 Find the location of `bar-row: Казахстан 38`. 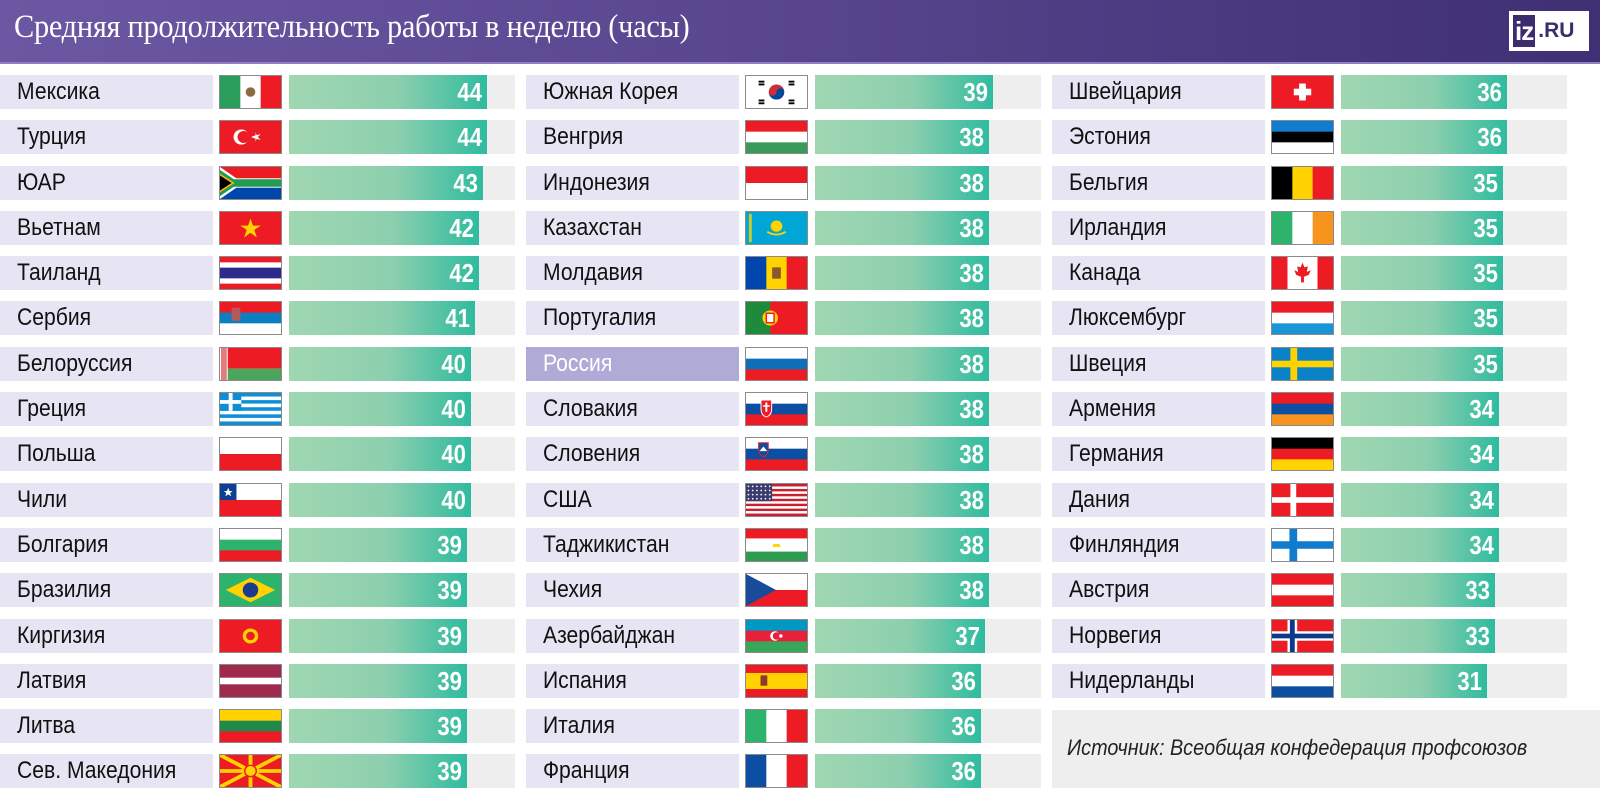

bar-row: Казахстан 38 is located at coordinates (789, 227).